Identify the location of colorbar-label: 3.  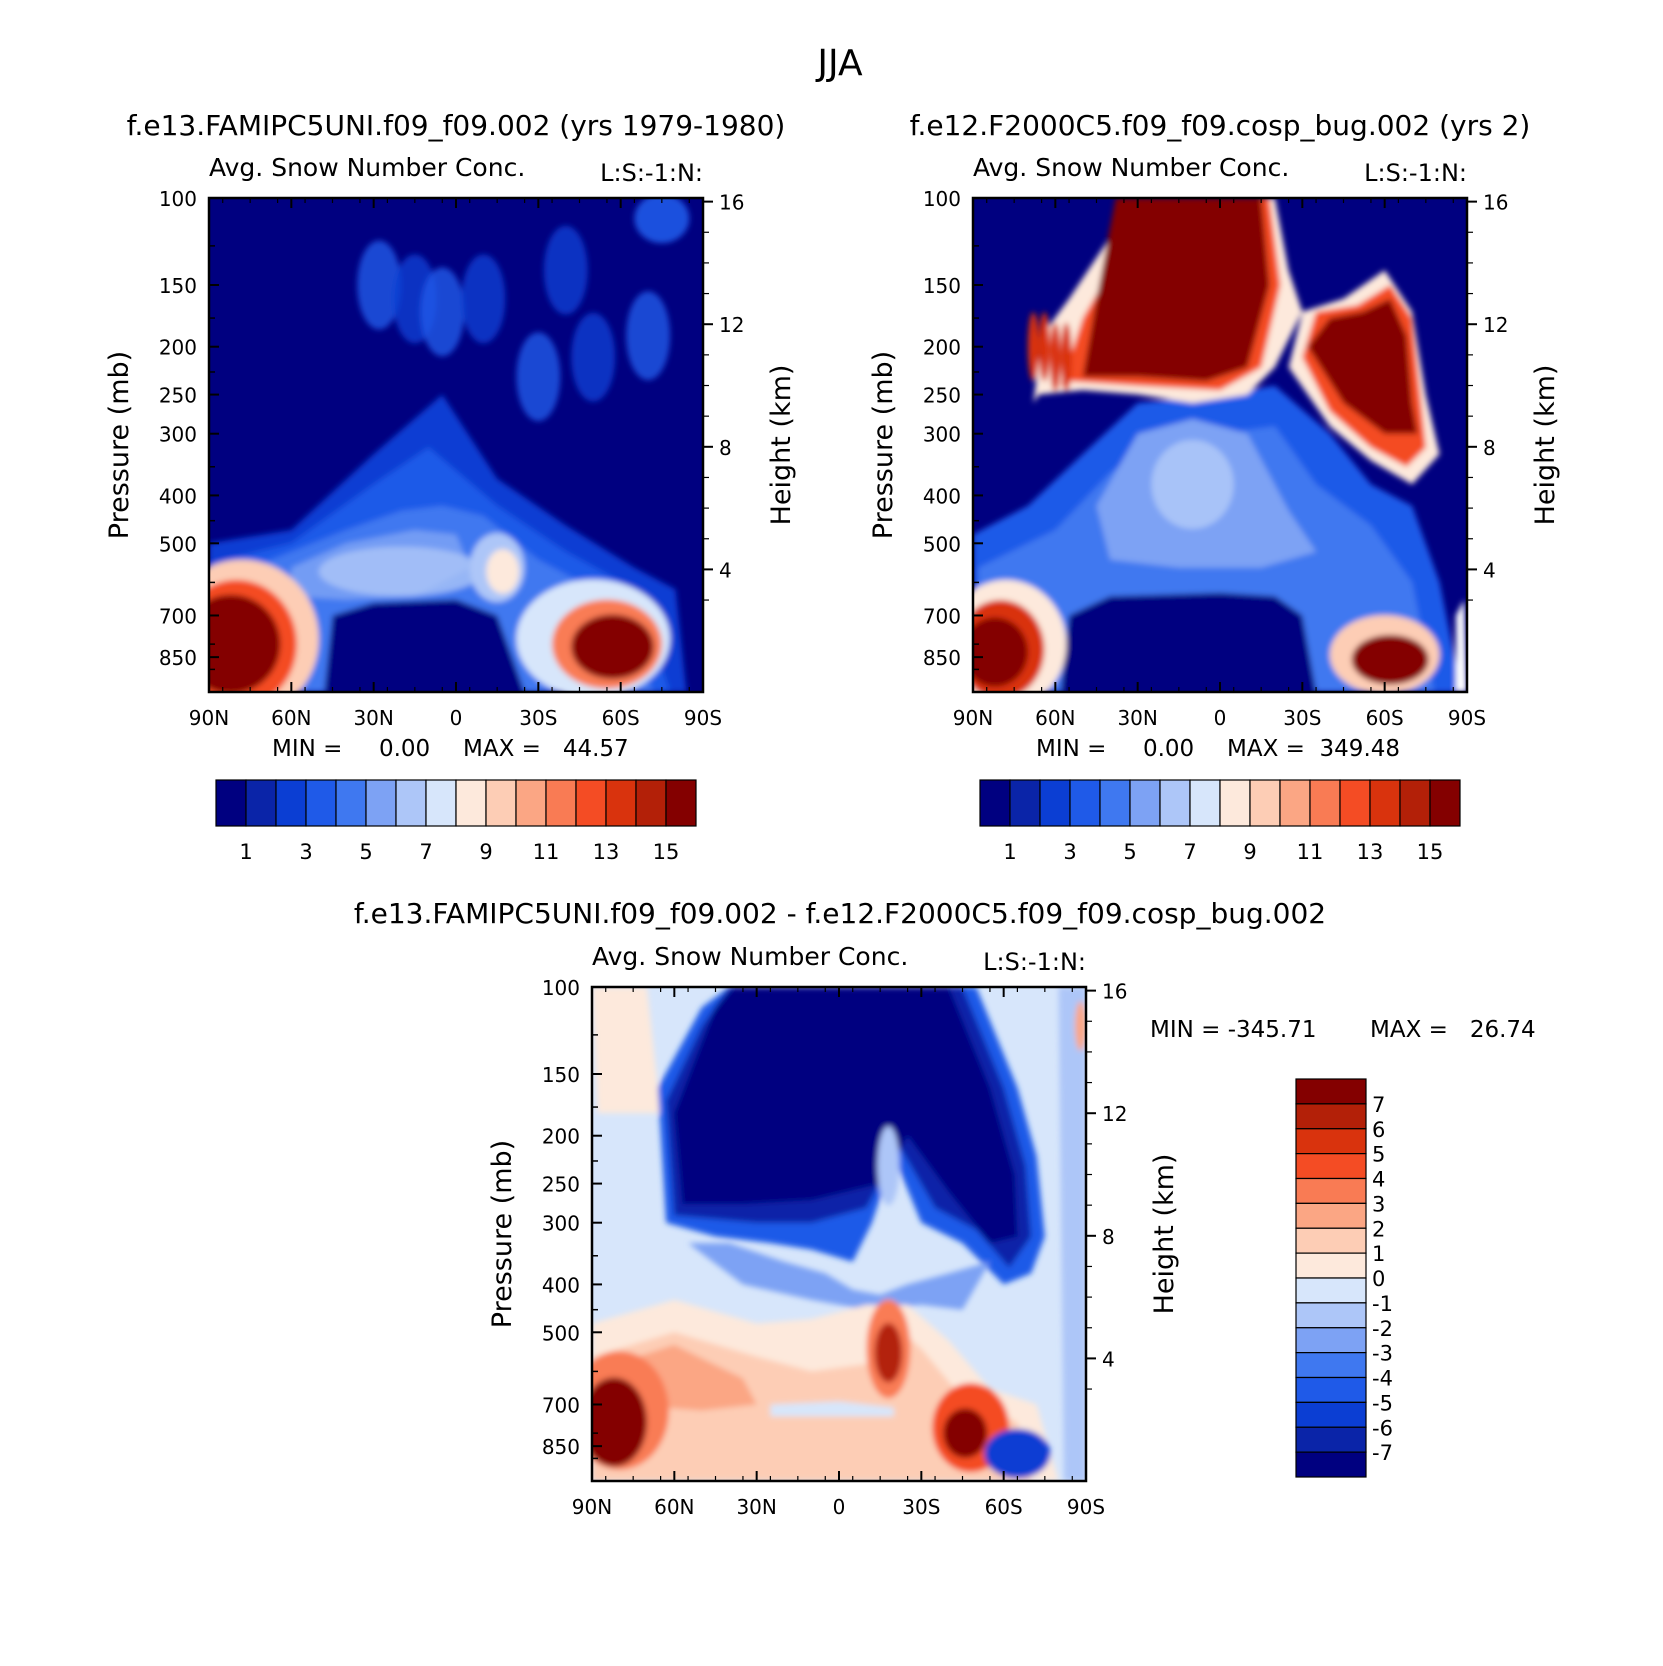
(1069, 852).